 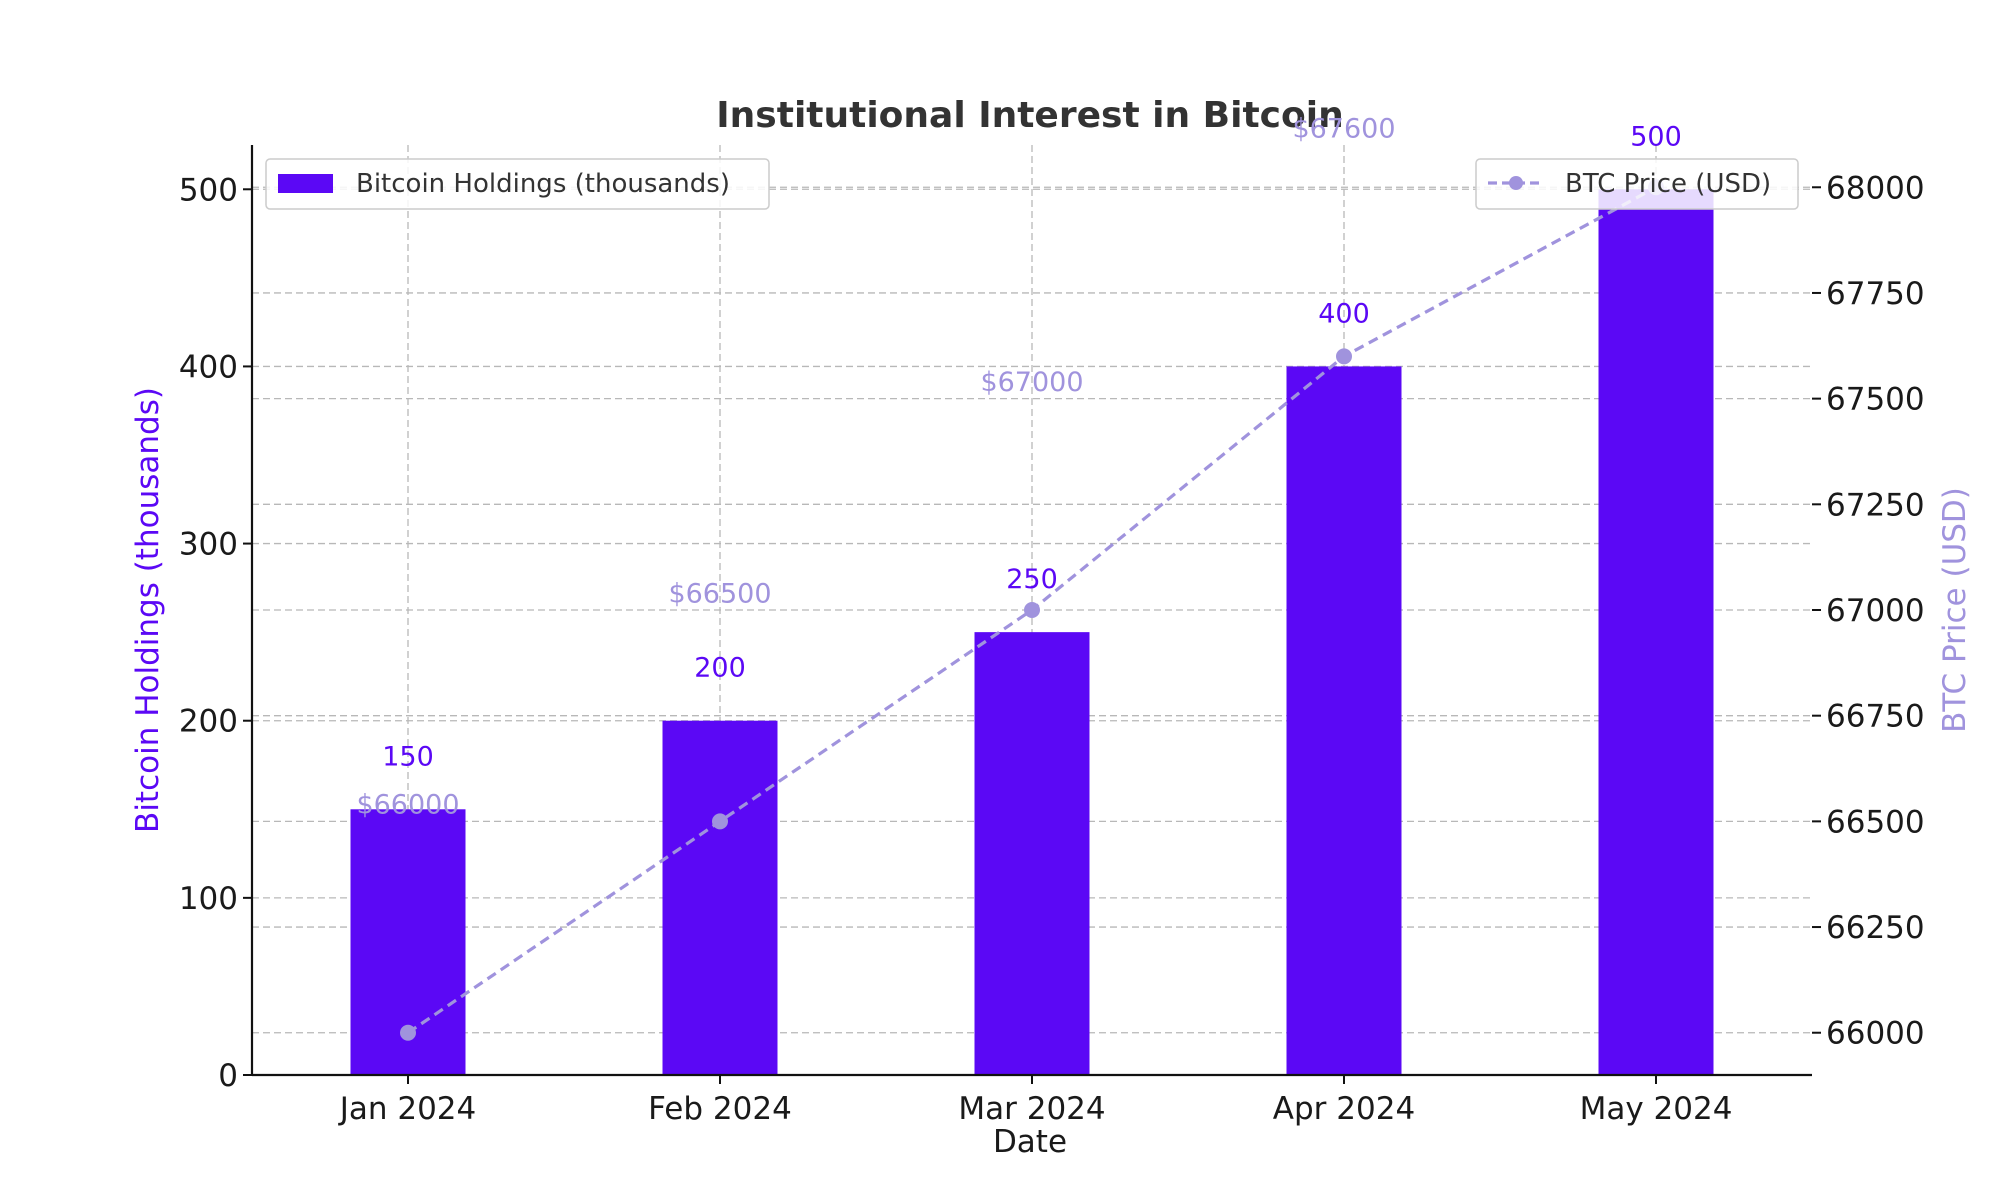 What do you see at coordinates (1343, 128) in the screenshot?
I see `price-value-label: $67600` at bounding box center [1343, 128].